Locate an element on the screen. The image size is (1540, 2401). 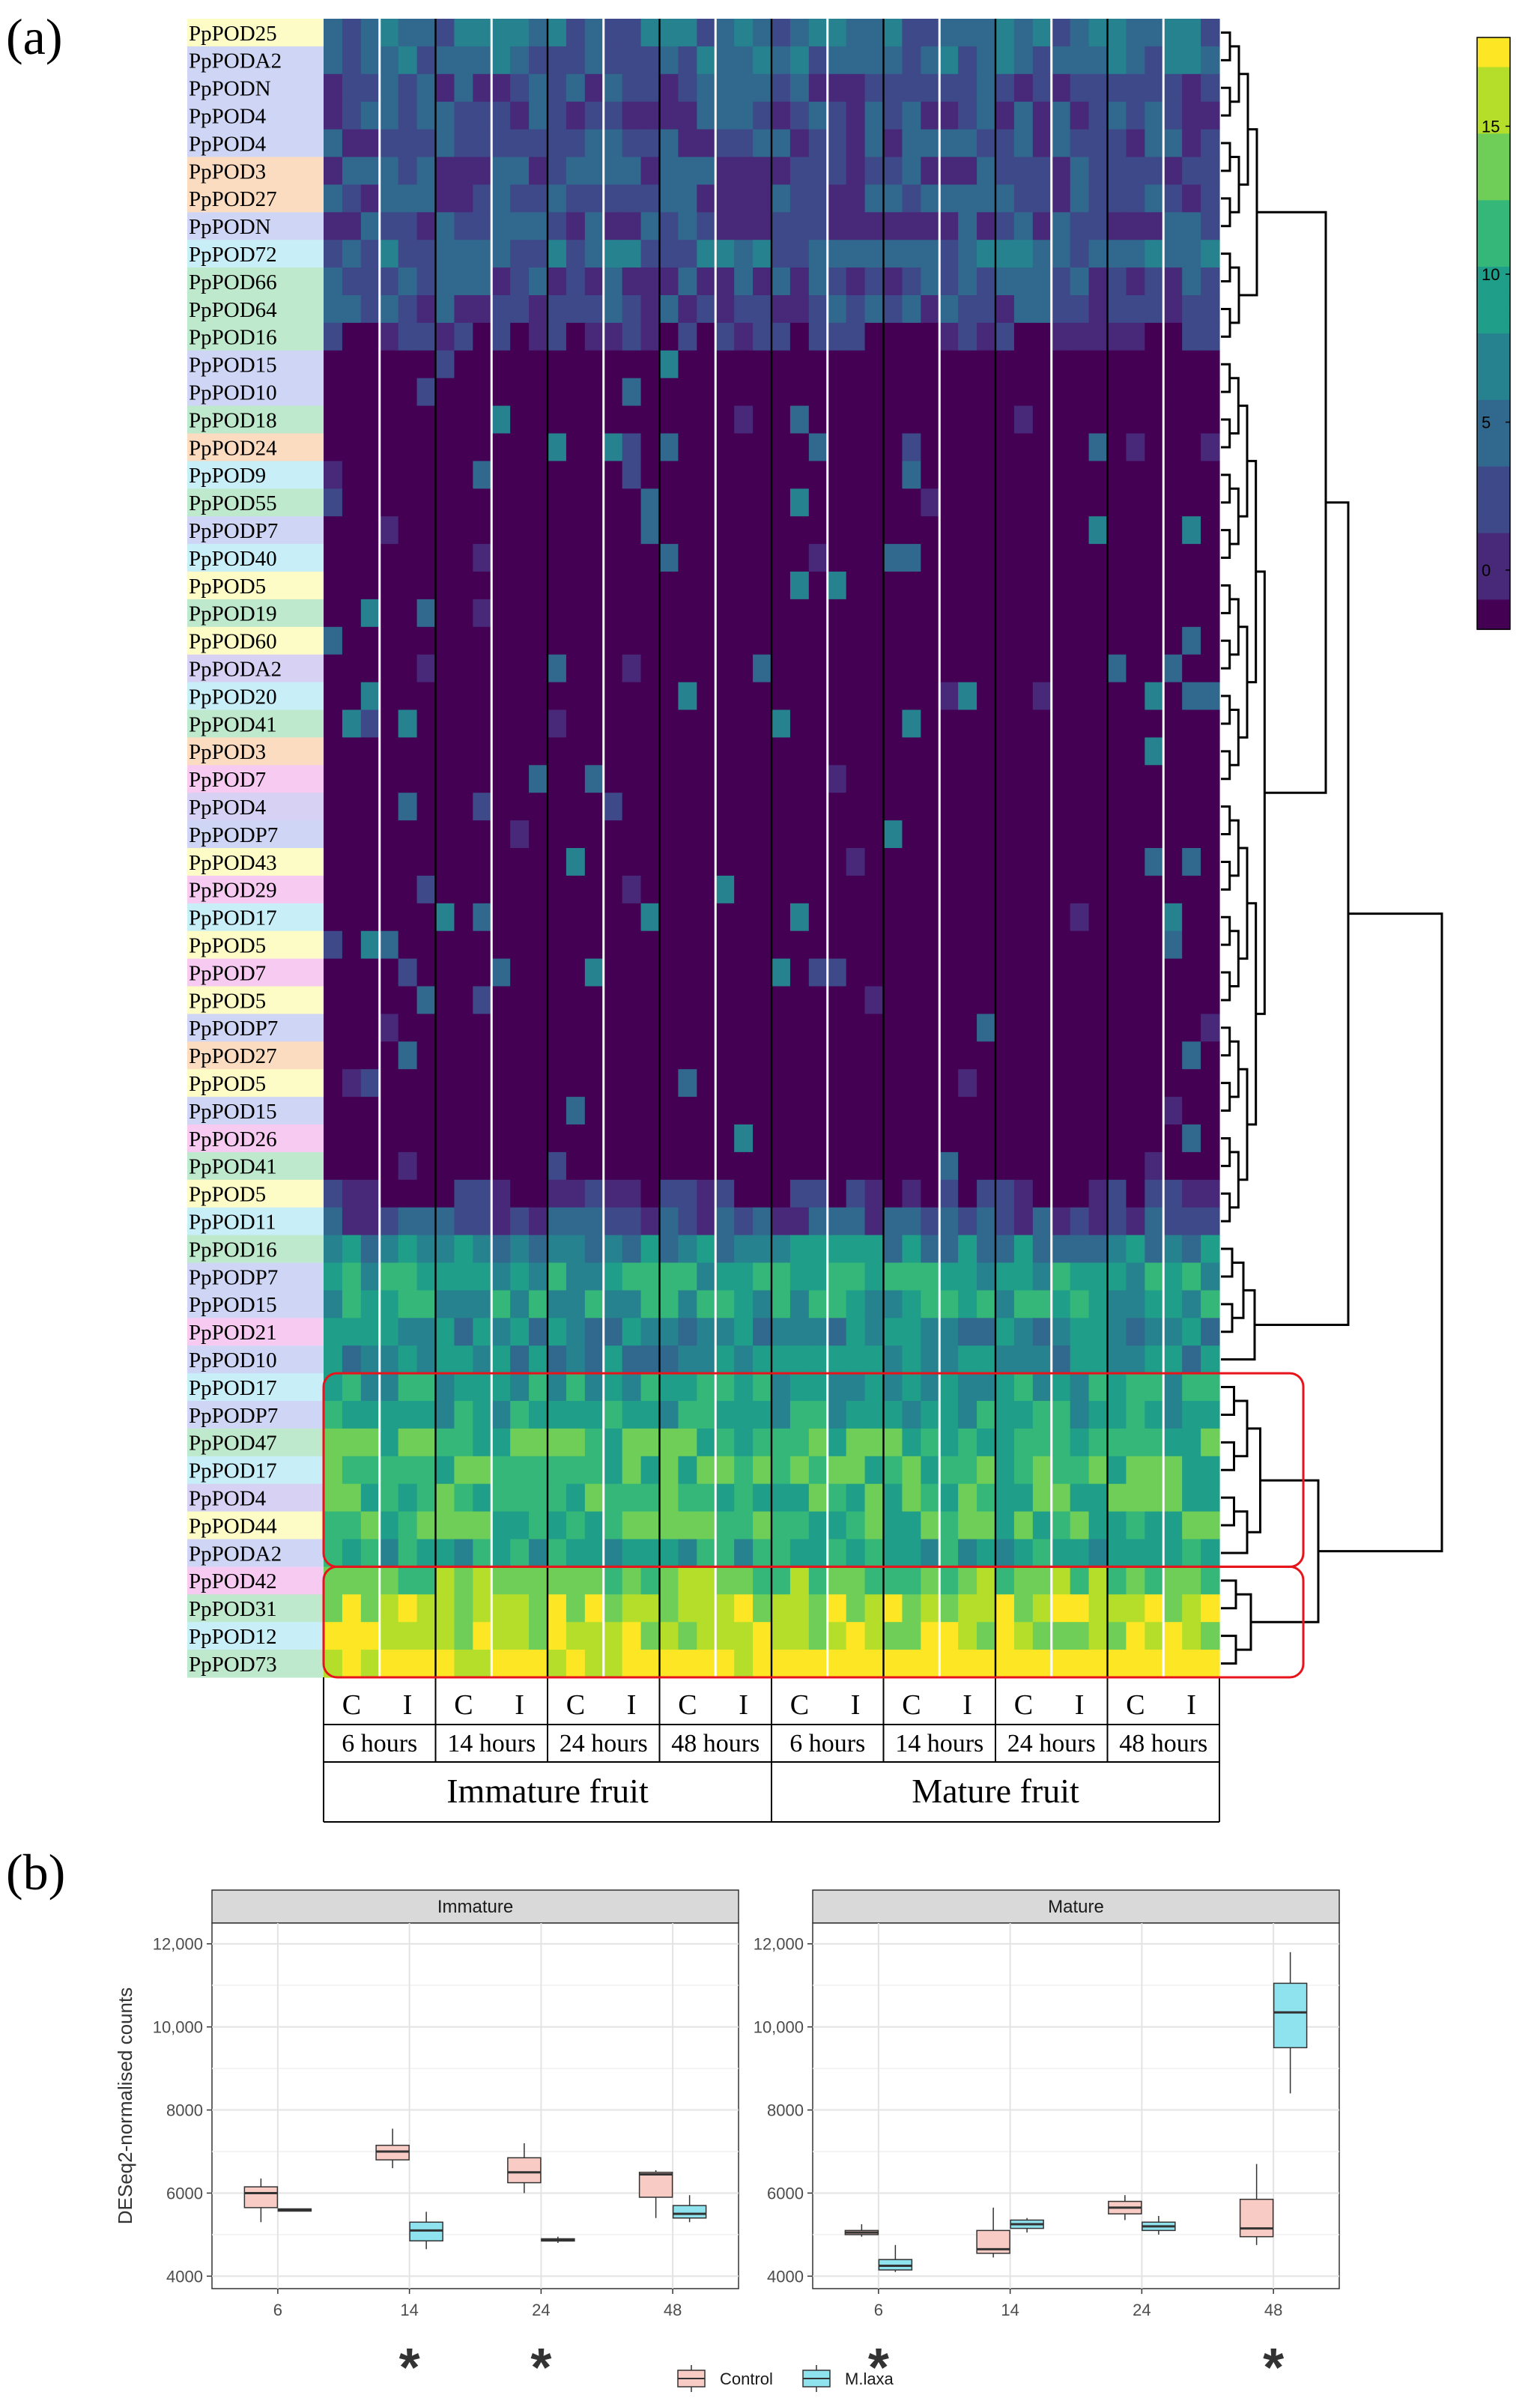
dendrogram-branch is located at coordinates (1254, 1480).